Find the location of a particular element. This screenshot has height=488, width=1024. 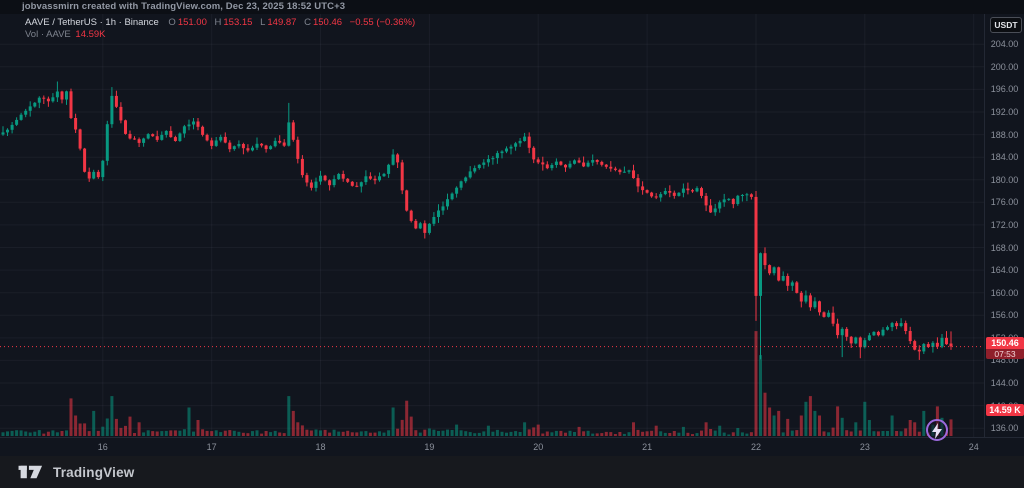

change-value: −0.55 (−0.36%) is located at coordinates (382, 22).